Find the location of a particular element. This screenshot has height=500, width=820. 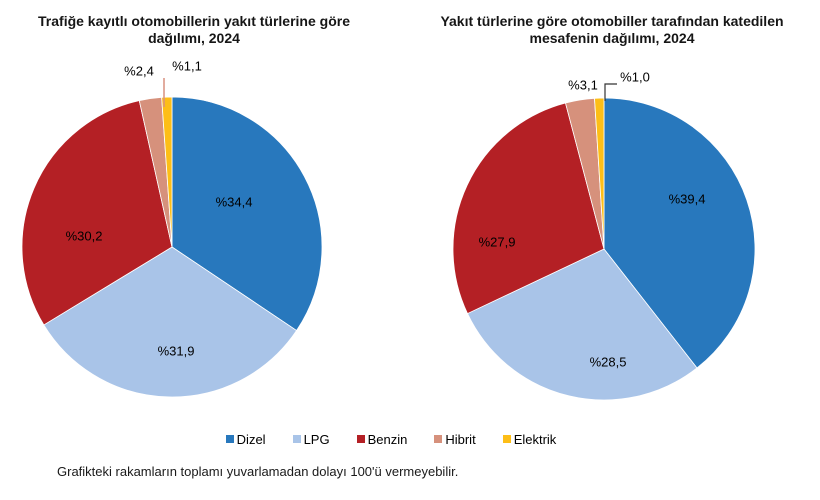

slice-label-hibrit: %2,4 is located at coordinates (139, 71).